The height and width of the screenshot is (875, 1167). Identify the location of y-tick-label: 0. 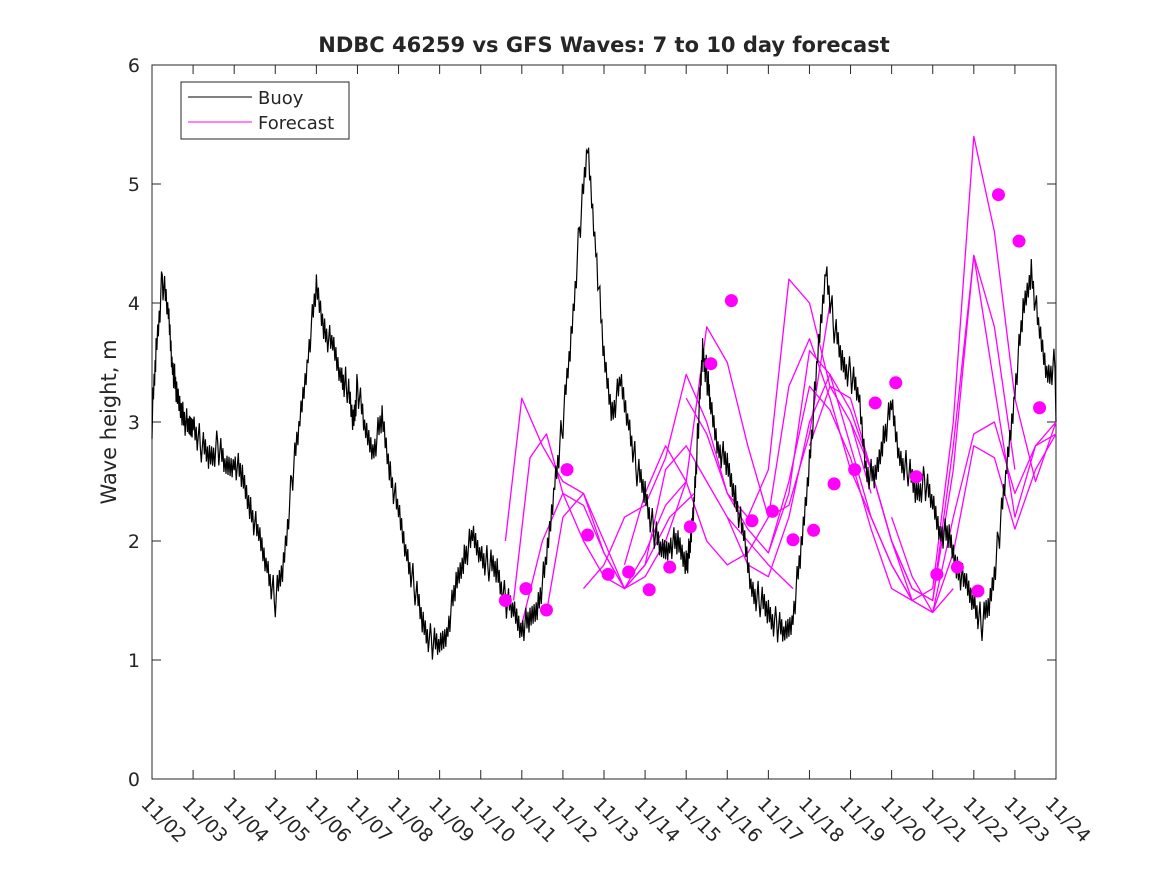
(134, 780).